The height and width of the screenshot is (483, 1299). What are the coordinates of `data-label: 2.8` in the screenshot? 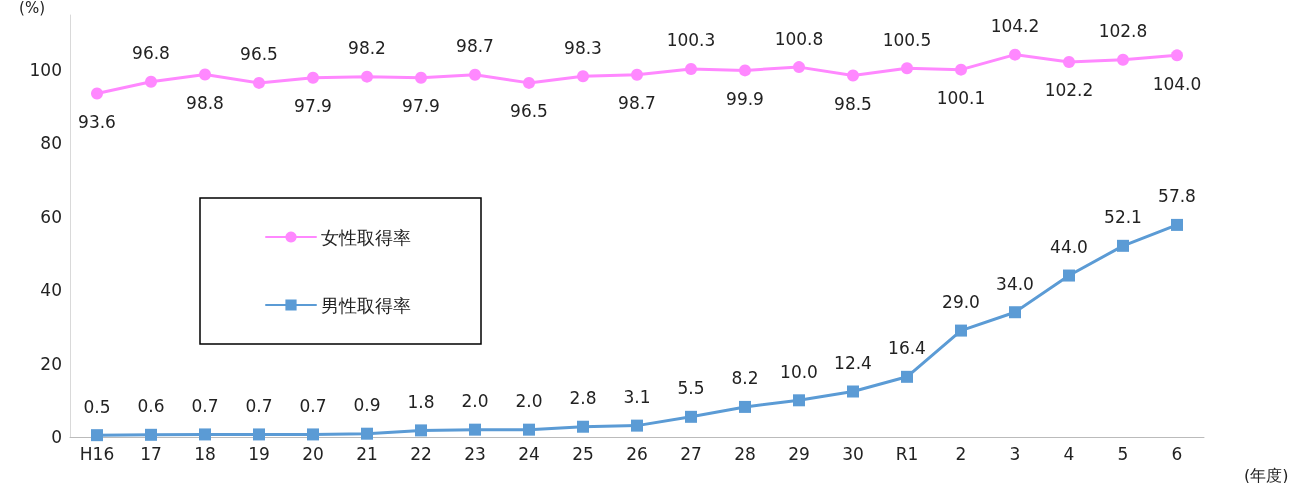 It's located at (583, 398).